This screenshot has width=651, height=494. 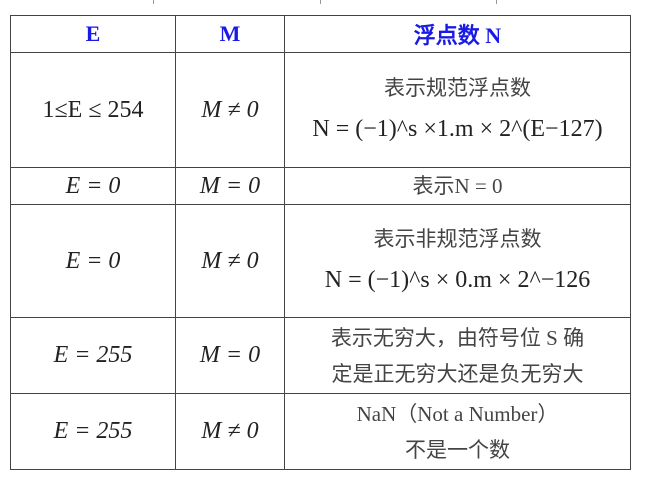 What do you see at coordinates (457, 261) in the screenshot?
I see `cell-n: 表示非规范浮点数 N = (−1)^s × 0.m × 2^−126` at bounding box center [457, 261].